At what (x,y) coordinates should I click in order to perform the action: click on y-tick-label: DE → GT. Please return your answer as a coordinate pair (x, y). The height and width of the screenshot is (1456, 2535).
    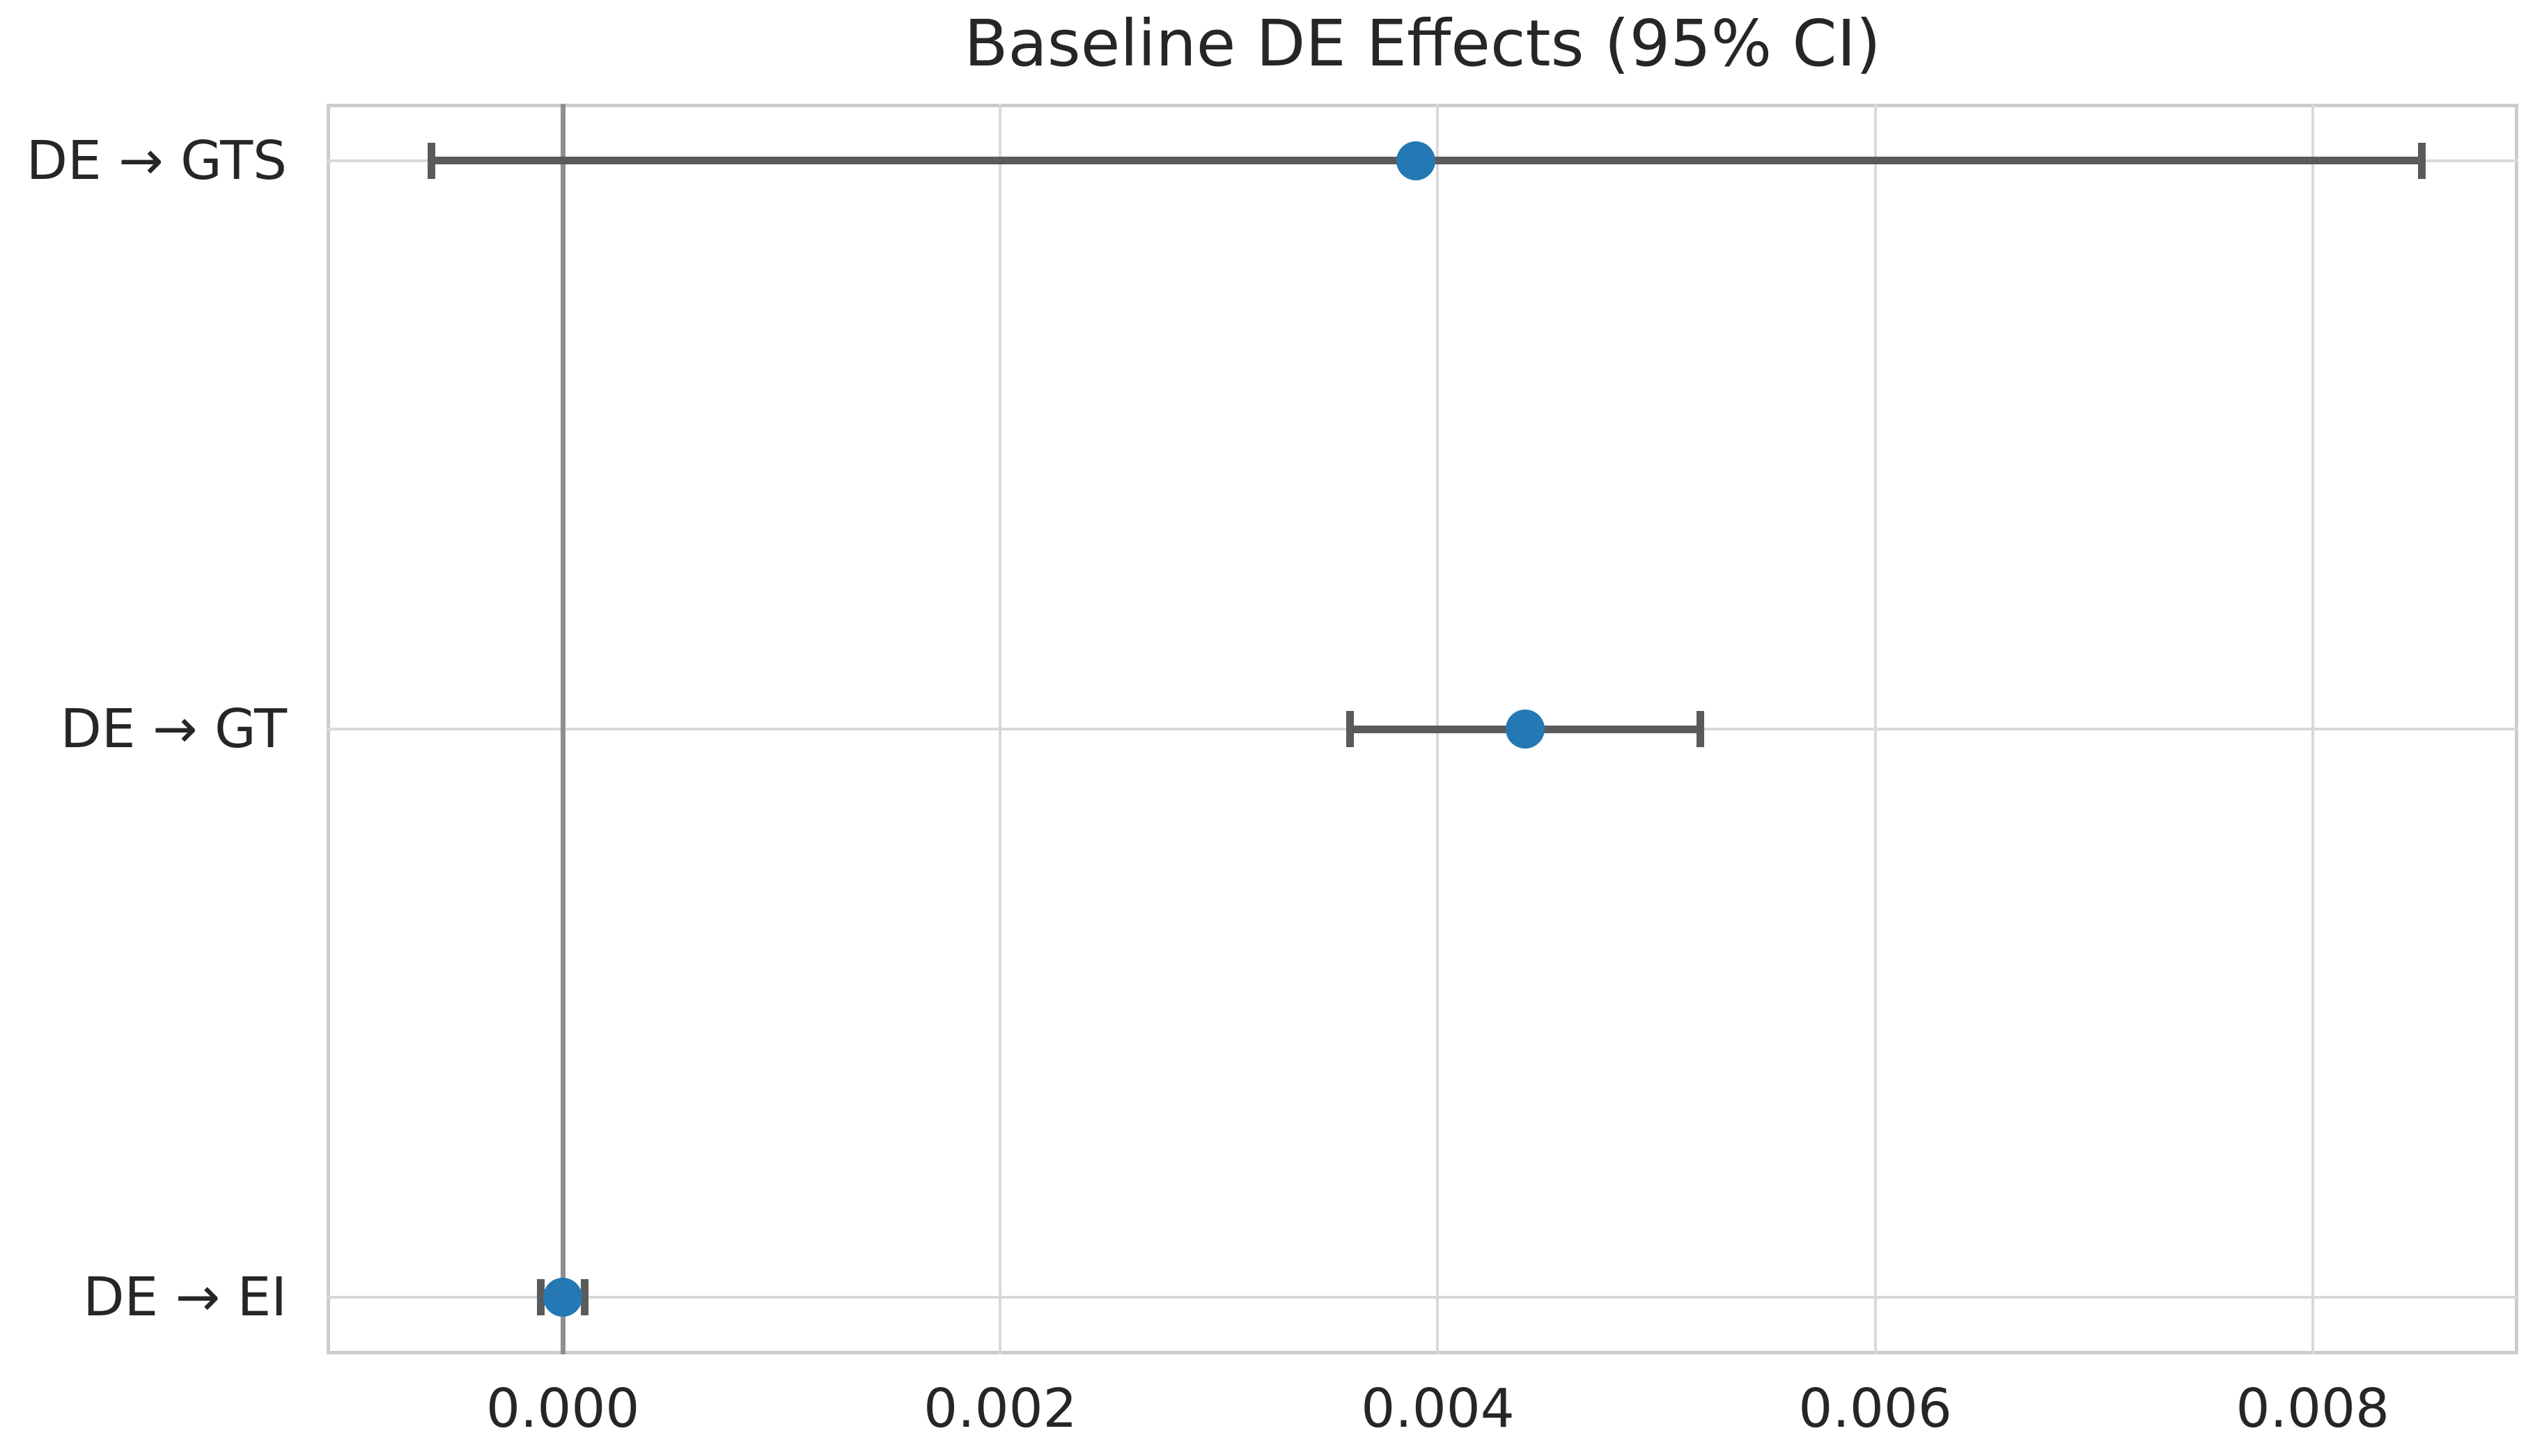
    Looking at the image, I should click on (173, 729).